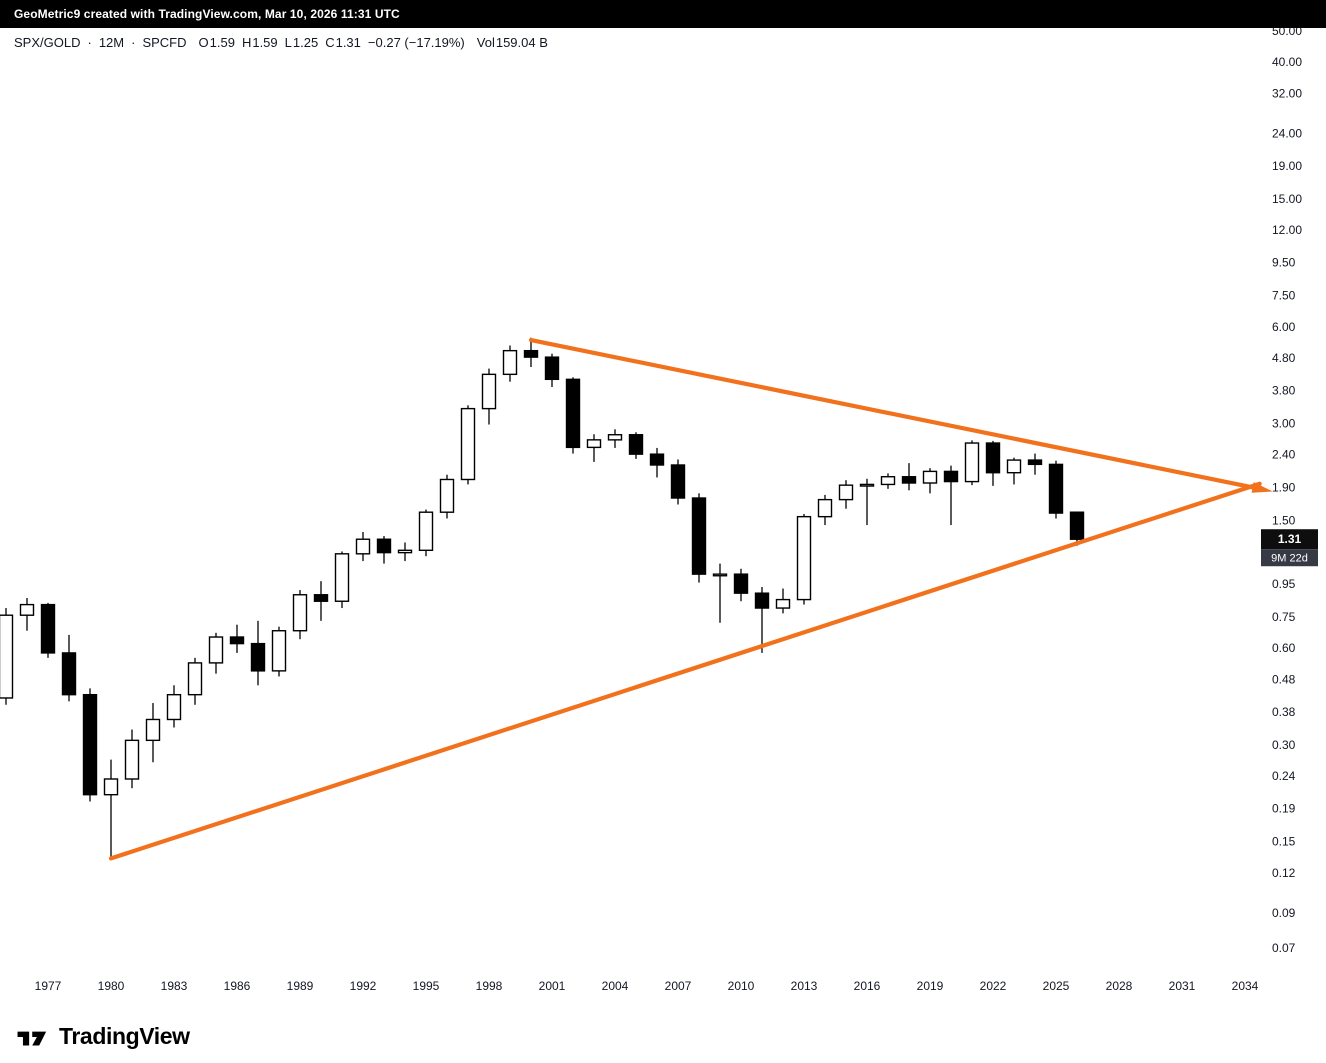 This screenshot has width=1326, height=1063. What do you see at coordinates (663, 1036) in the screenshot?
I see `footer-brand-bar: TradingView` at bounding box center [663, 1036].